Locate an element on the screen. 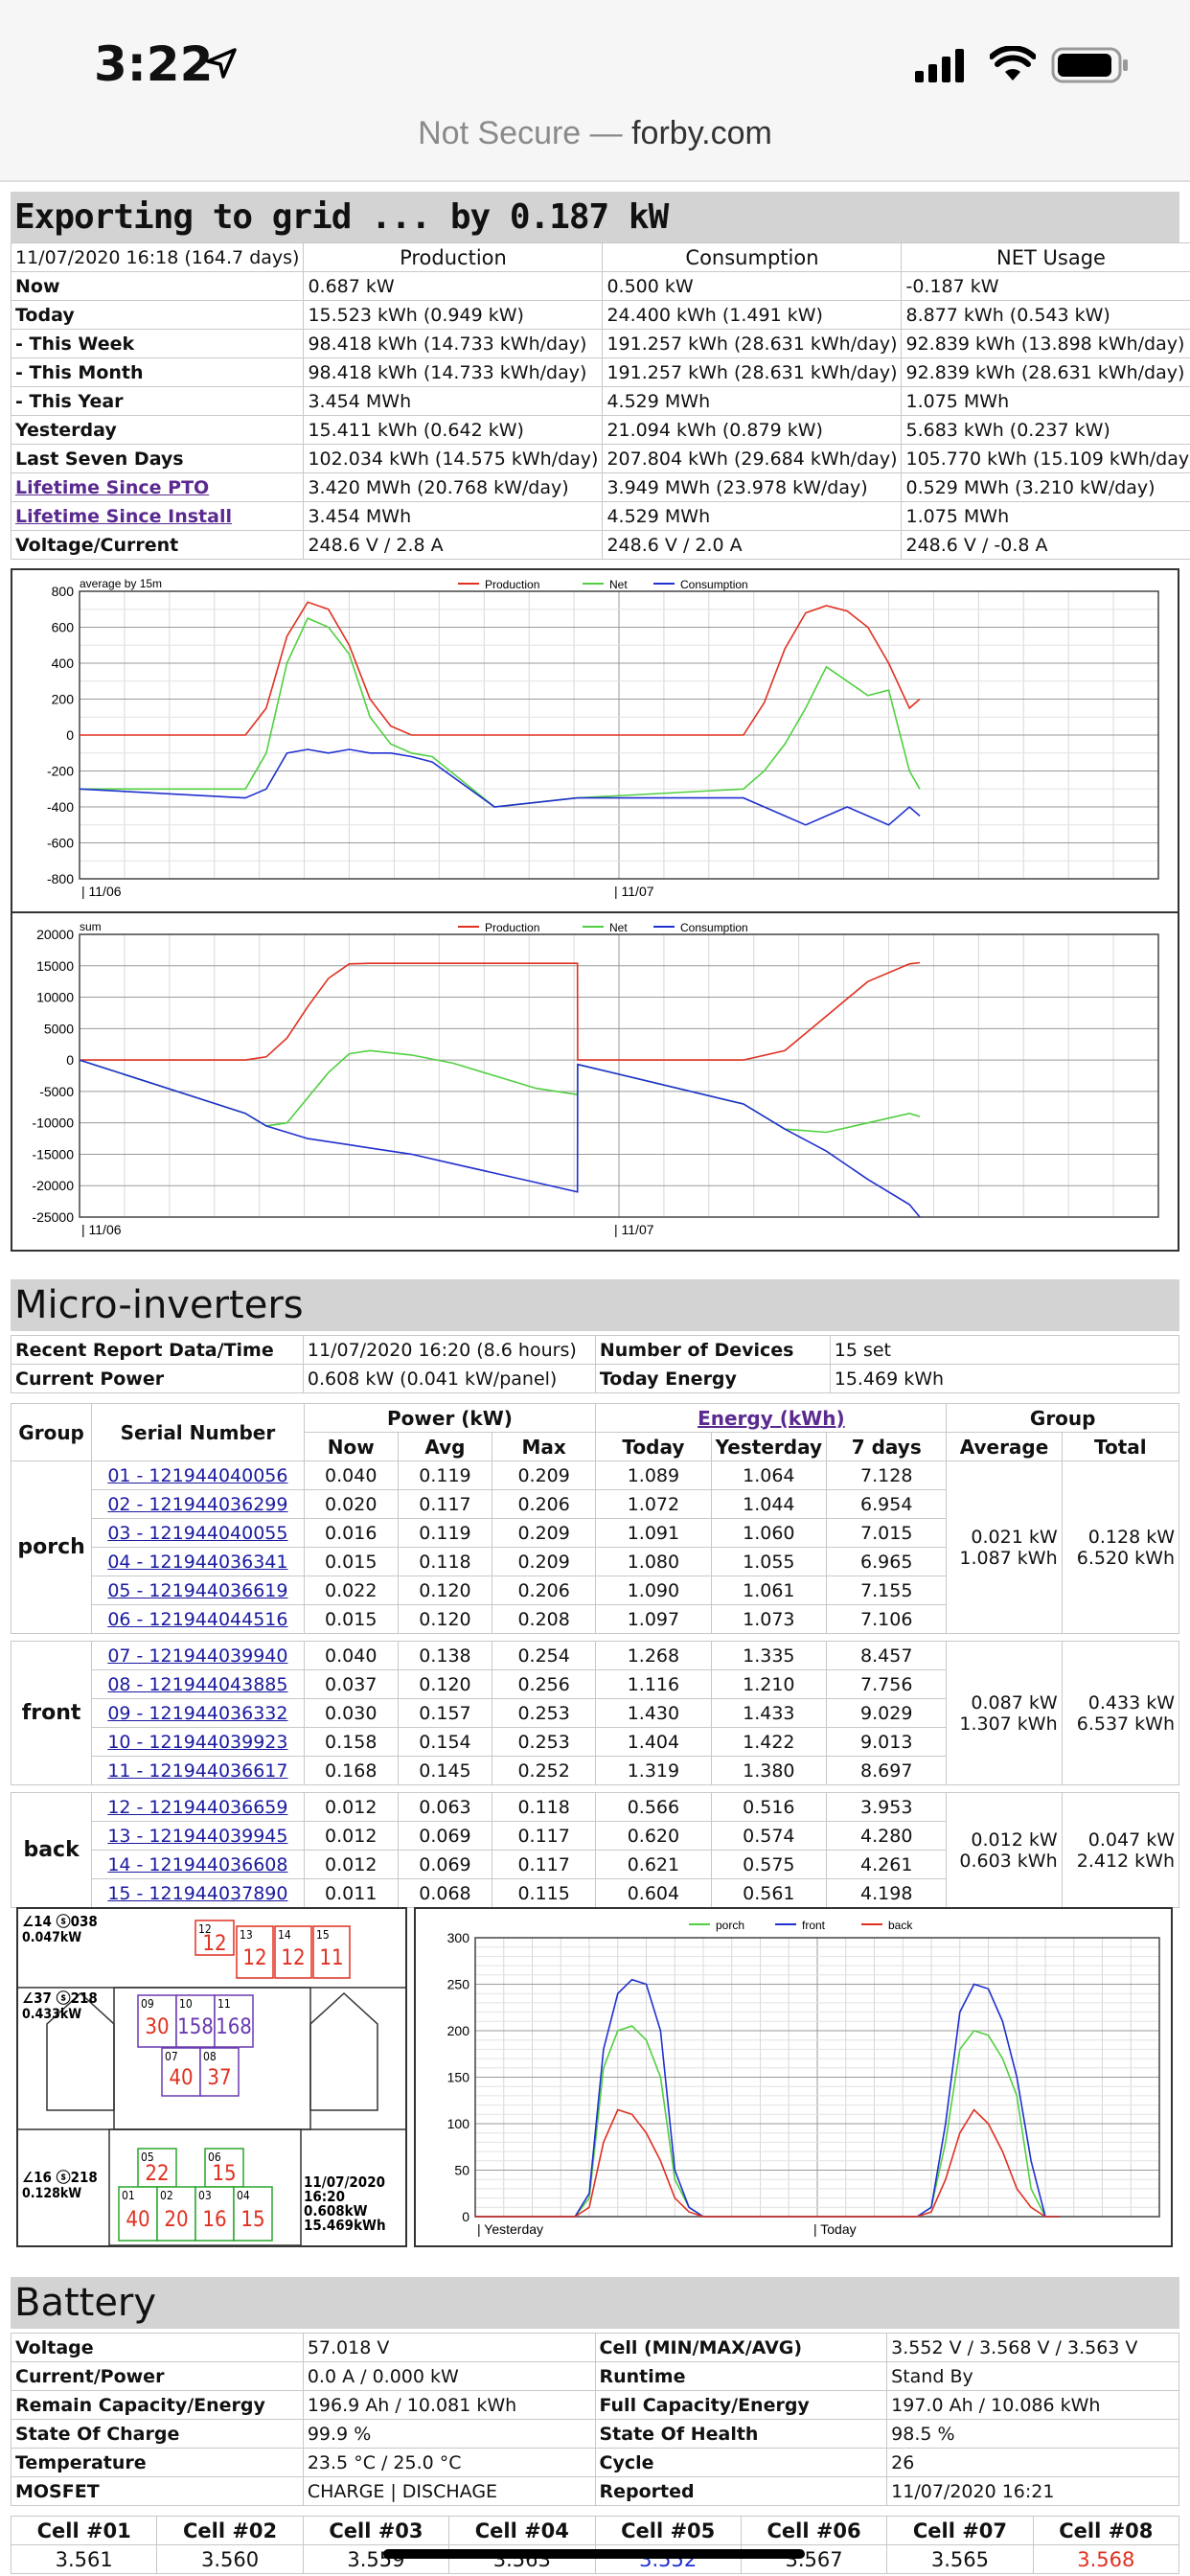 The width and height of the screenshot is (1190, 2576). export-cell: 1.075 MWh is located at coordinates (1045, 516).